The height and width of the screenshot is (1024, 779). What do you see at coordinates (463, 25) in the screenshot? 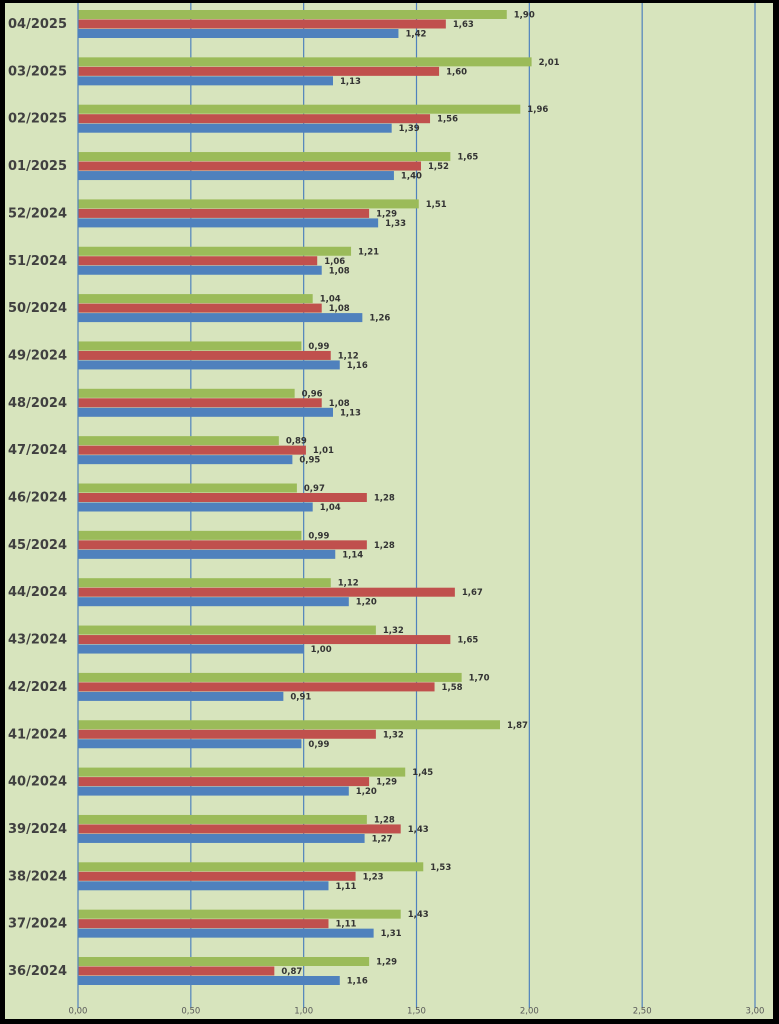
I see `value-label-red: 1,63` at bounding box center [463, 25].